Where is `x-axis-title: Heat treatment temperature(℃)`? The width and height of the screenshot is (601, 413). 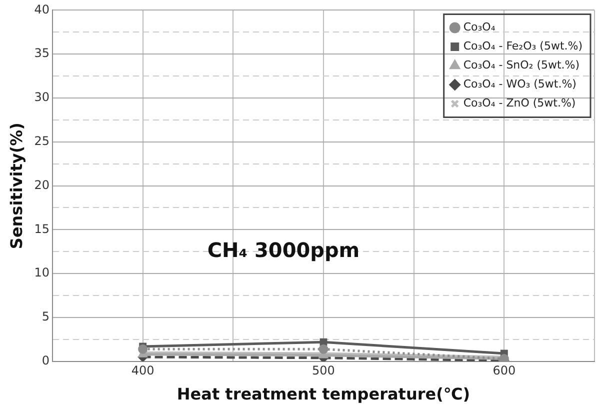 x-axis-title: Heat treatment temperature(℃) is located at coordinates (323, 394).